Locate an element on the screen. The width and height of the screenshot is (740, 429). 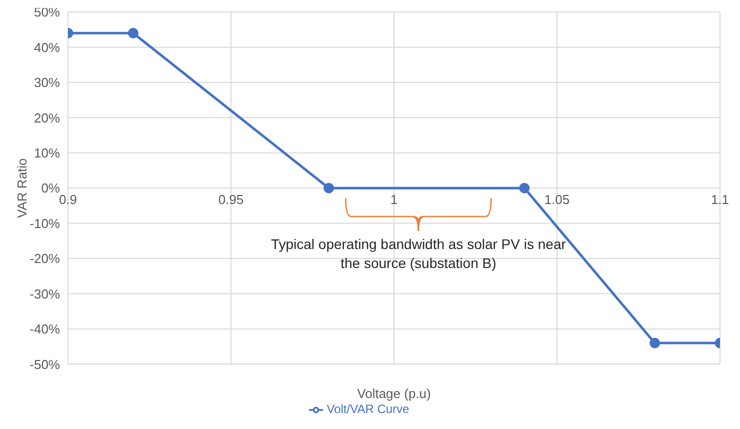
y-tick-label: -10% is located at coordinates (45, 223).